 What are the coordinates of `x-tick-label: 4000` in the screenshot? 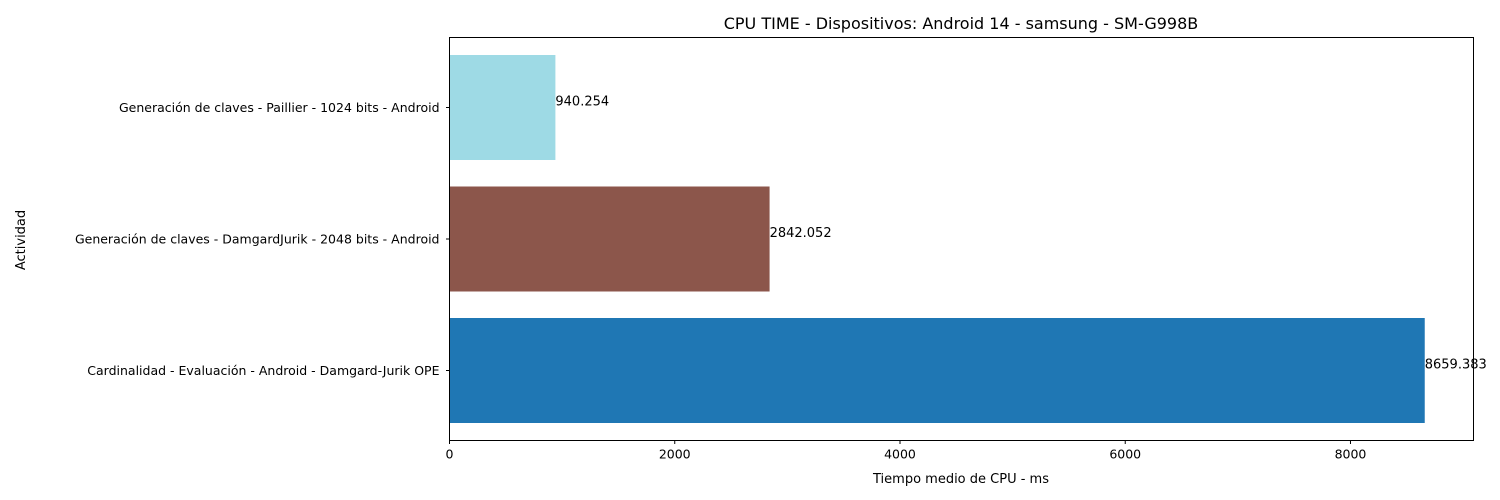 It's located at (900, 454).